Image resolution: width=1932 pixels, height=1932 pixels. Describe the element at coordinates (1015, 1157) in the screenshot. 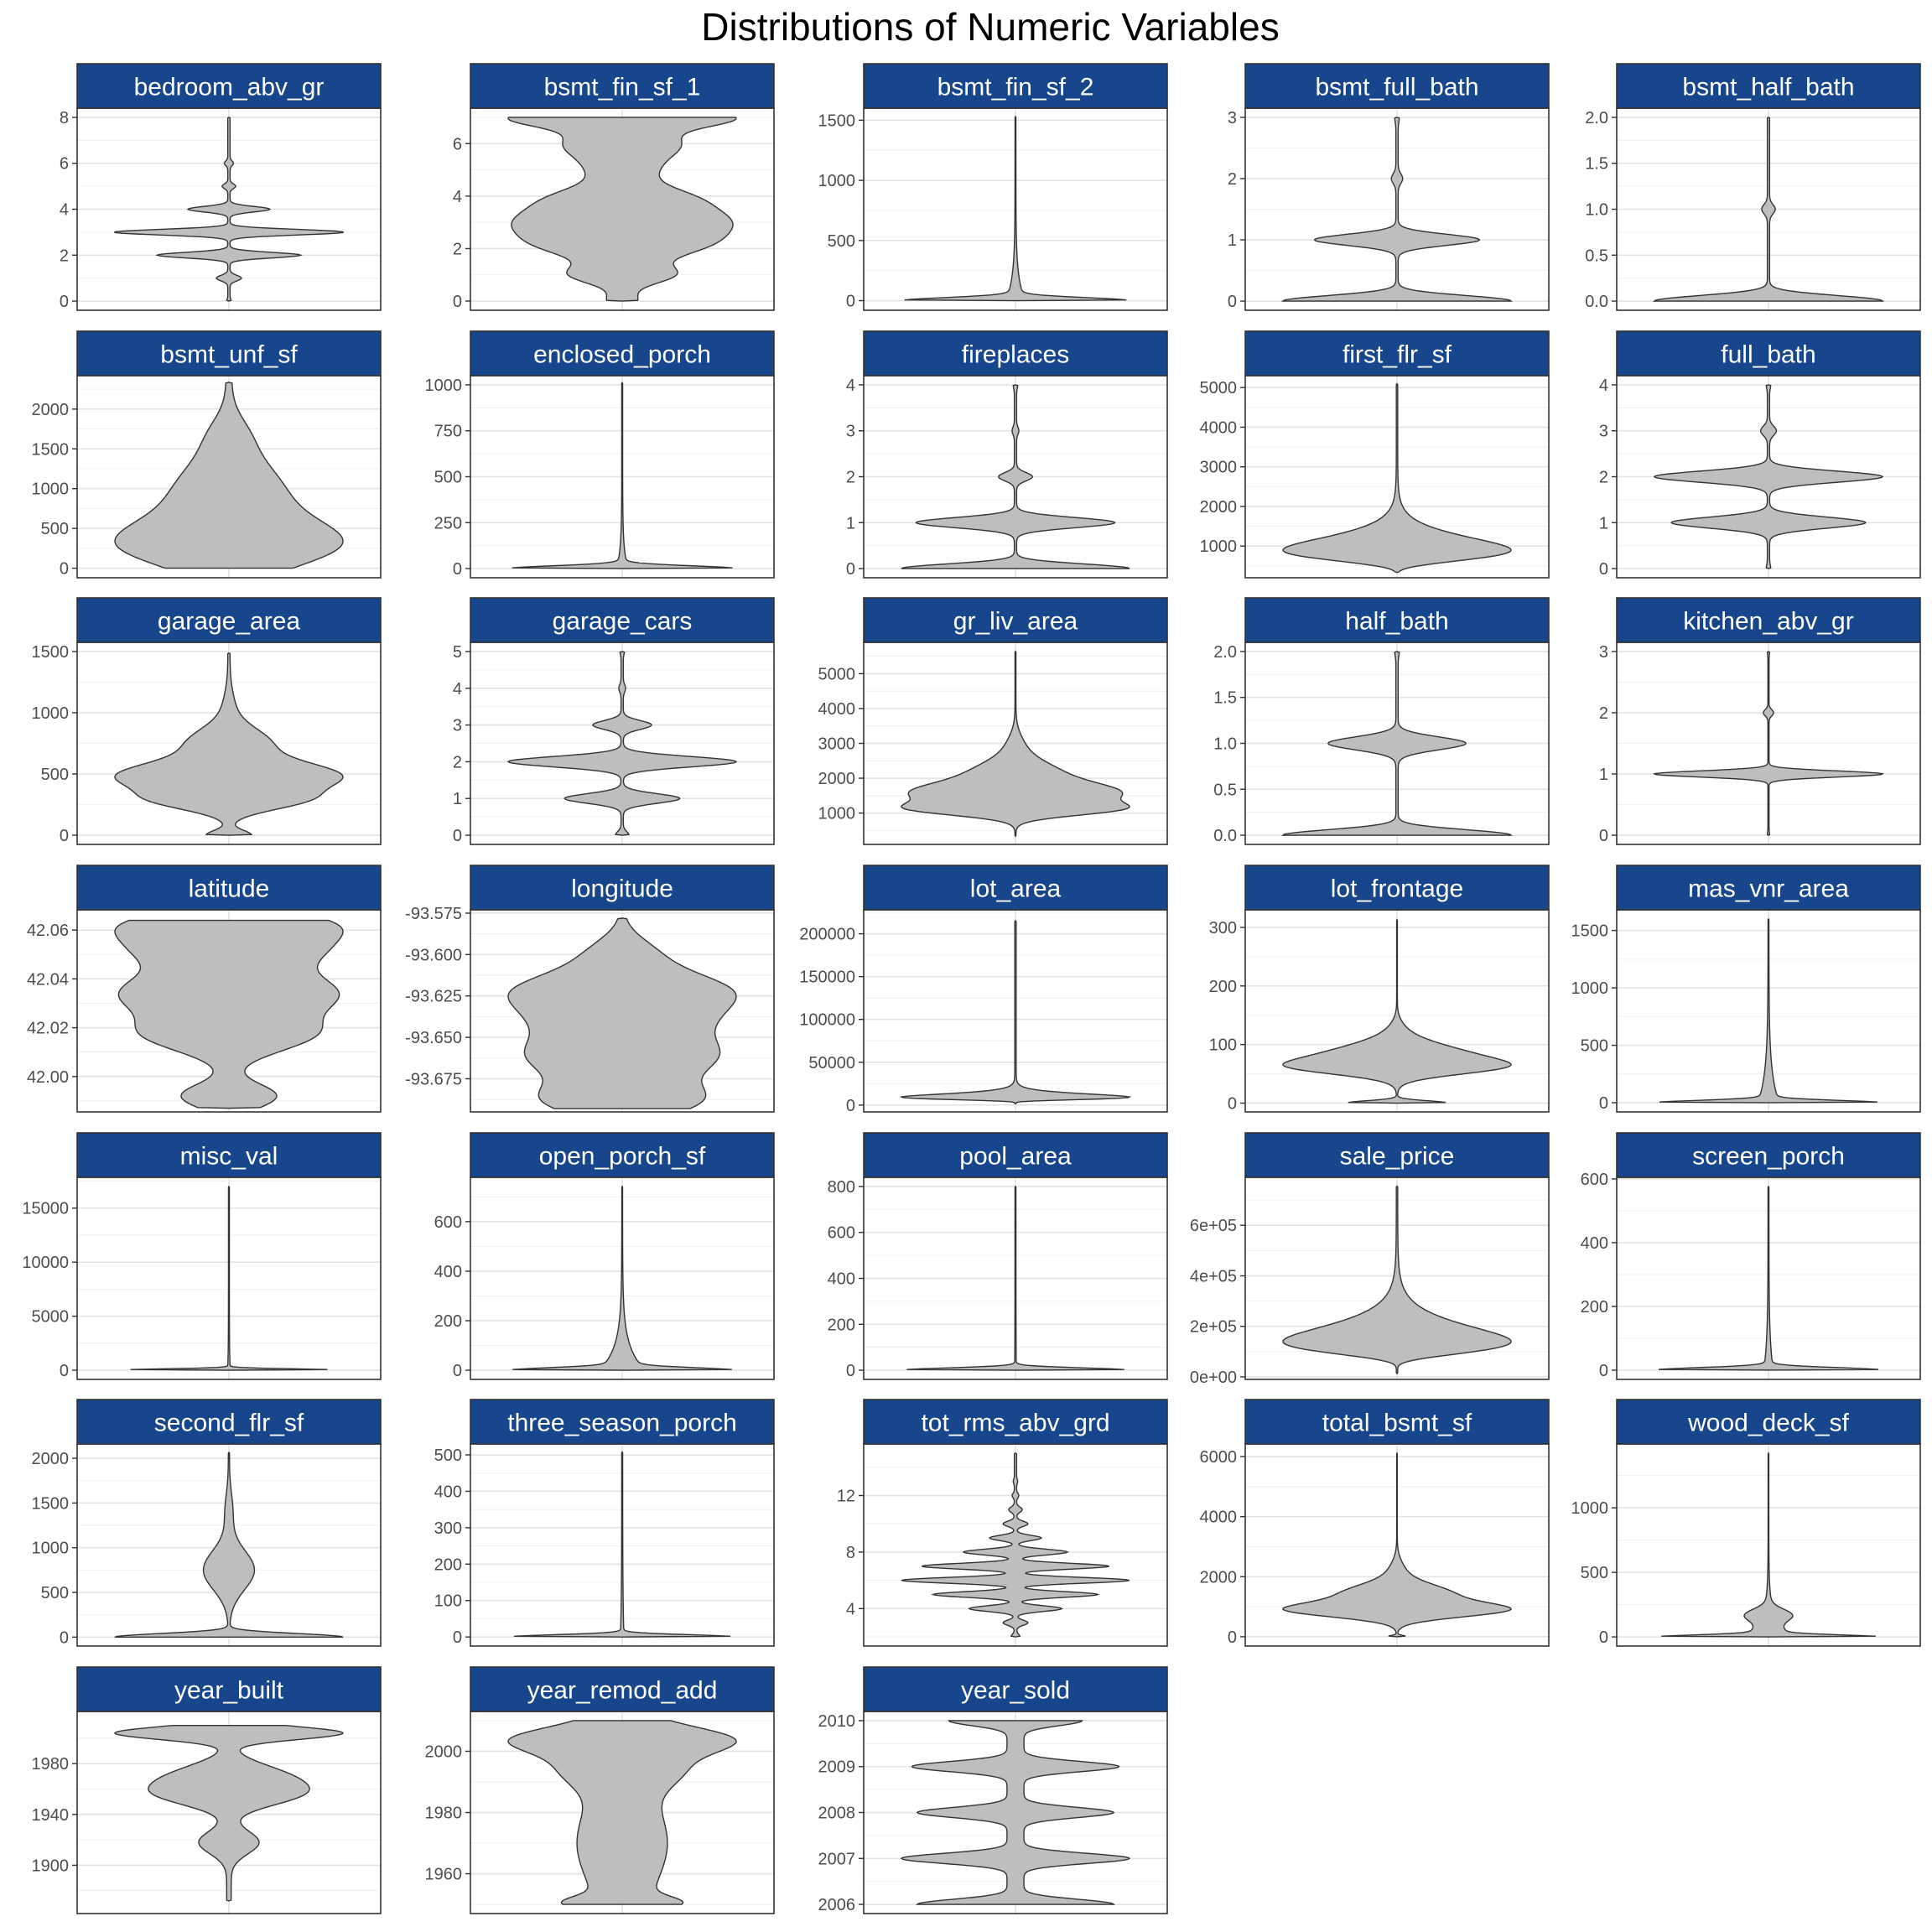

I see `strip-label: pool_area` at that location.